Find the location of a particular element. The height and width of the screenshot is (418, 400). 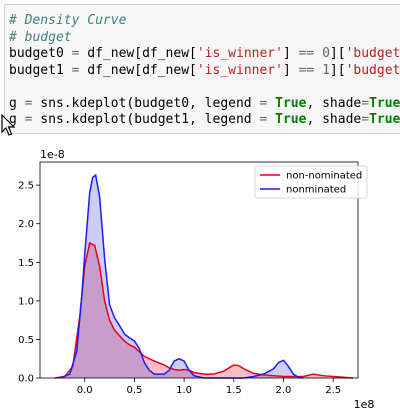

y-tick-label: 1.5 is located at coordinates (26, 263).